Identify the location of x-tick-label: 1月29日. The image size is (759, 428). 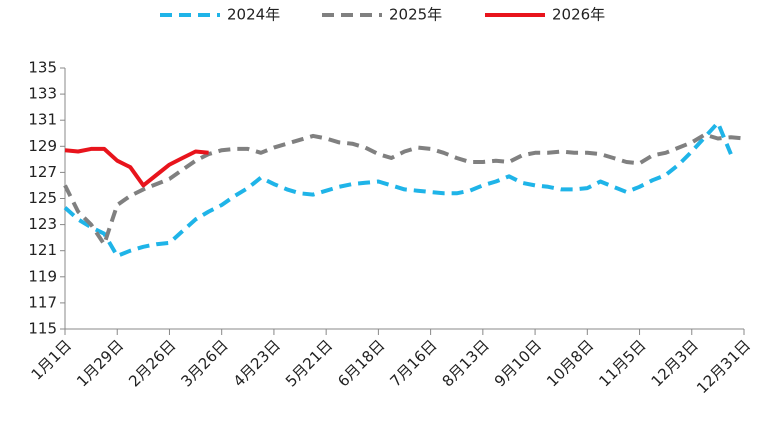
(100, 363).